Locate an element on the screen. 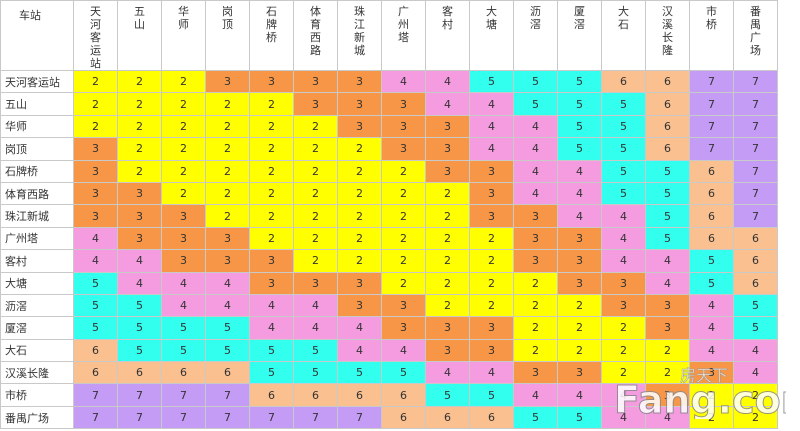 The image size is (800, 431). row-station-name: 石牌桥 is located at coordinates (37, 171).